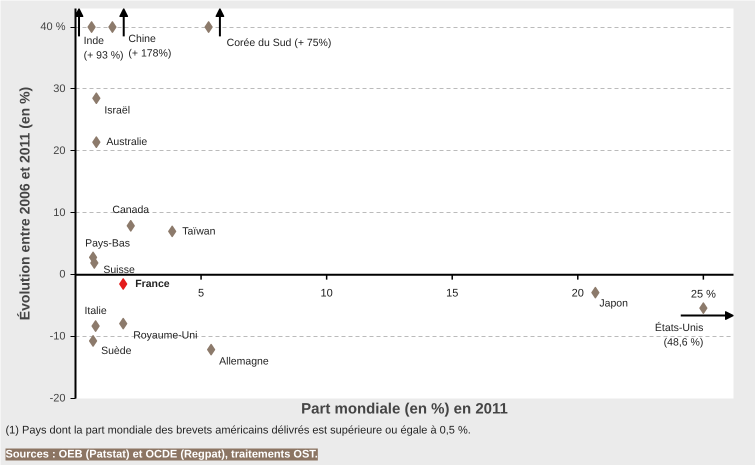 This screenshot has width=755, height=465. Describe the element at coordinates (452, 293) in the screenshot. I see `x-tick-label: 15` at that location.